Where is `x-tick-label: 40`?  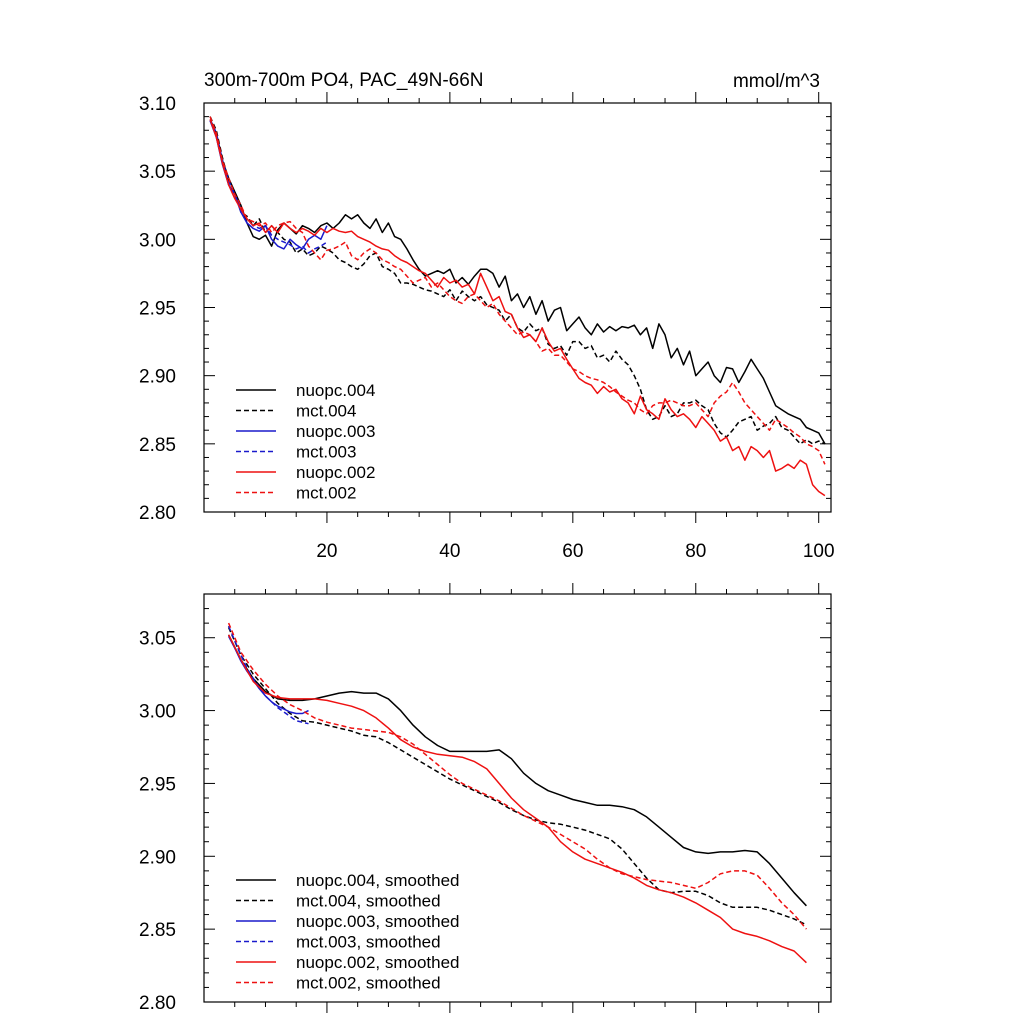 x-tick-label: 40 is located at coordinates (449, 551).